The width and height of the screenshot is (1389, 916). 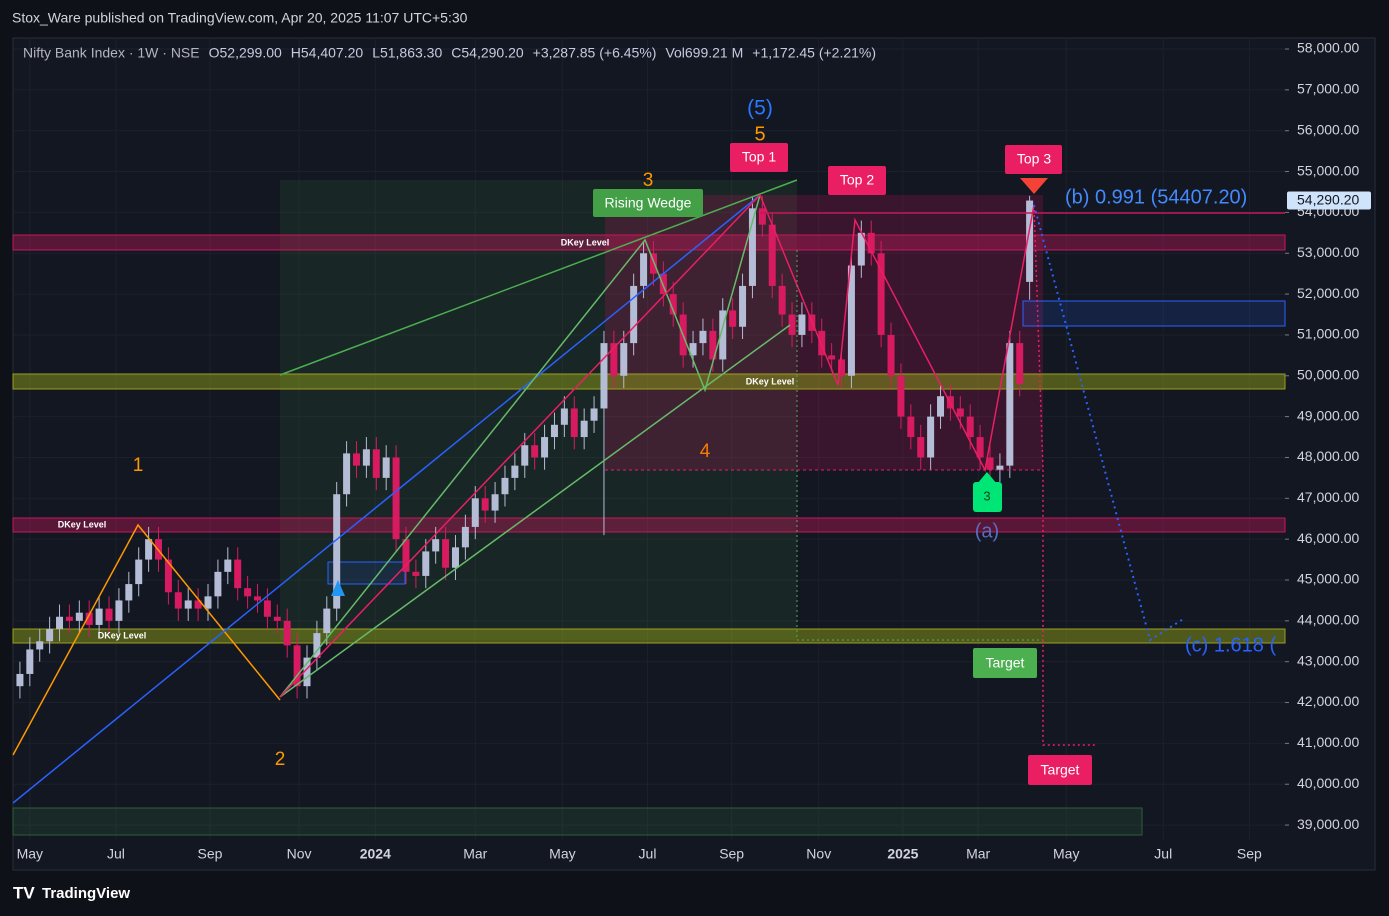 I want to click on wave-label: (5), so click(x=760, y=108).